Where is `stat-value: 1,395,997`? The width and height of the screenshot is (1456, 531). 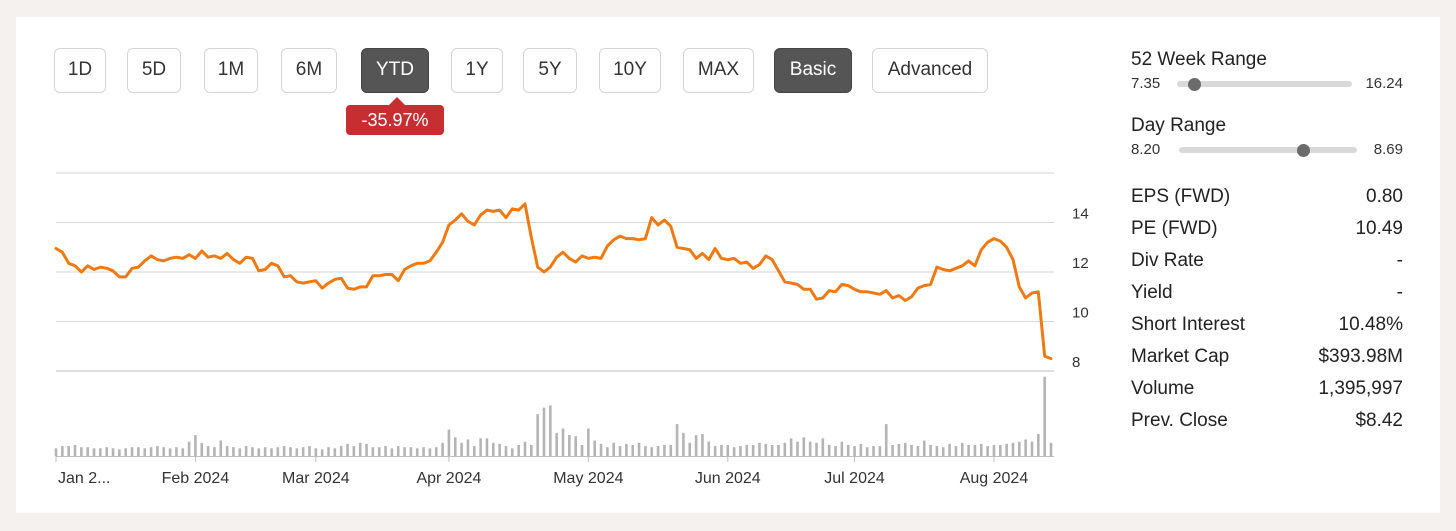
stat-value: 1,395,997 is located at coordinates (1360, 388).